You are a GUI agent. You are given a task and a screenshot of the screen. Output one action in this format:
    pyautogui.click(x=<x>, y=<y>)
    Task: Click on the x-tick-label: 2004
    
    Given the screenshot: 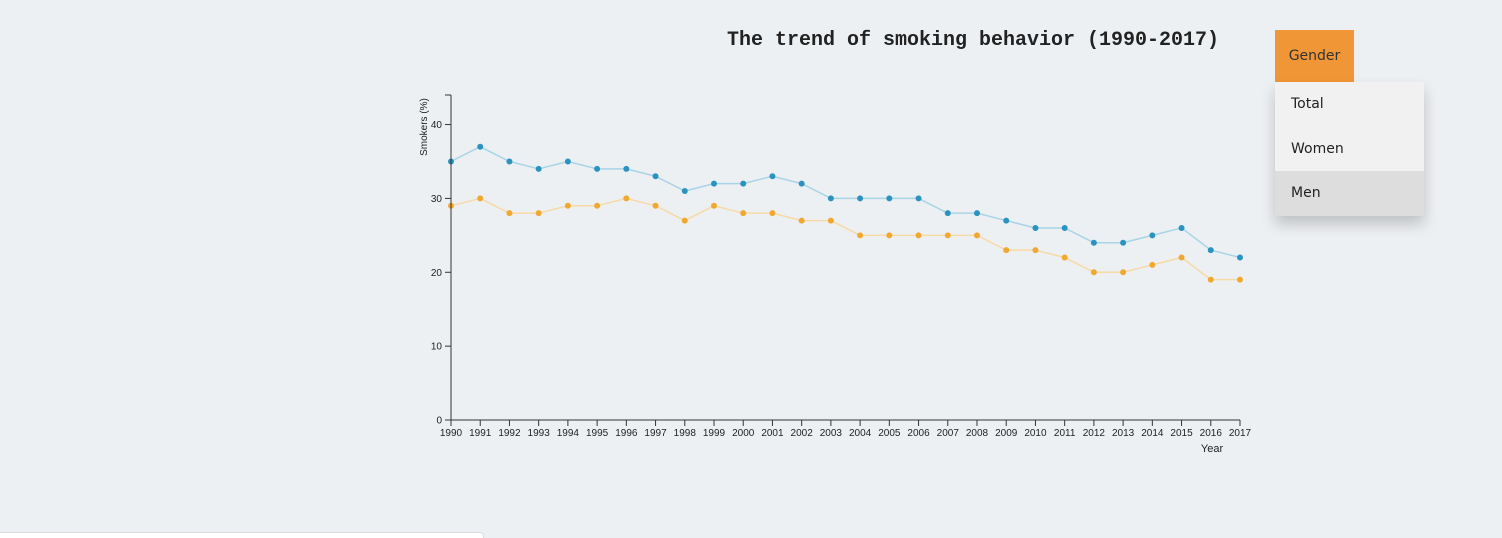 What is the action you would take?
    pyautogui.click(x=860, y=433)
    